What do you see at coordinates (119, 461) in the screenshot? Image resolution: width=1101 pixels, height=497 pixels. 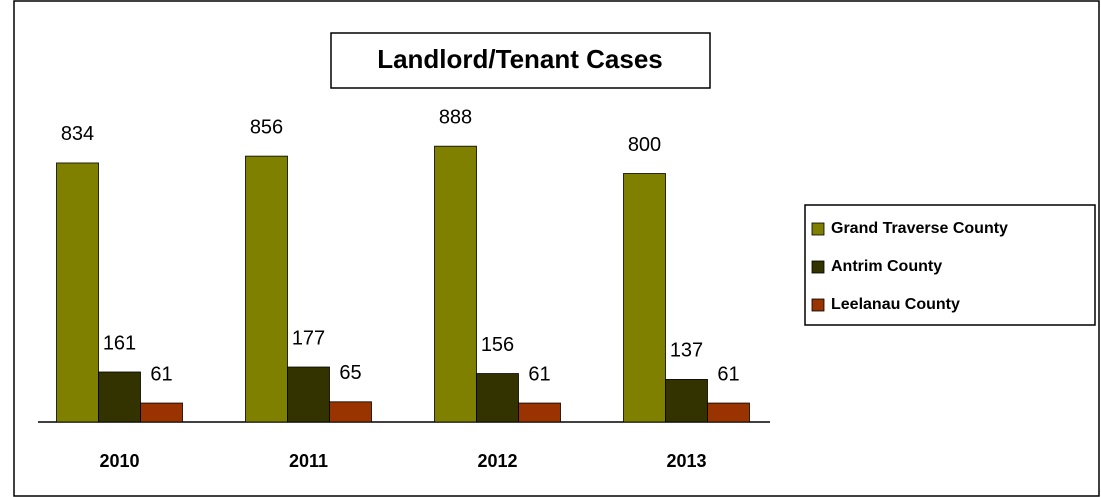 I see `x-tick-label: 2010` at bounding box center [119, 461].